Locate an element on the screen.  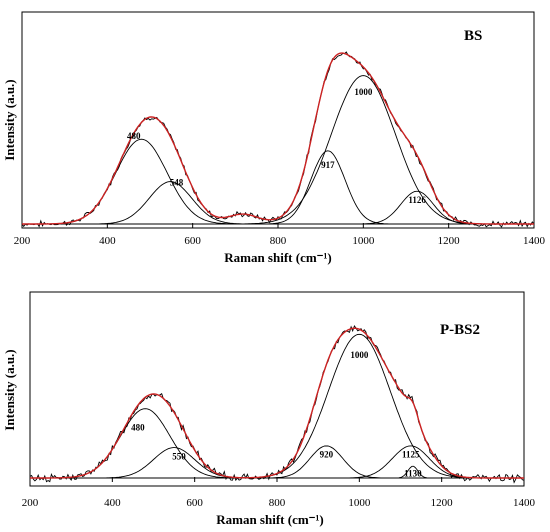
peak-label-1130: 1130 is located at coordinates (413, 473).